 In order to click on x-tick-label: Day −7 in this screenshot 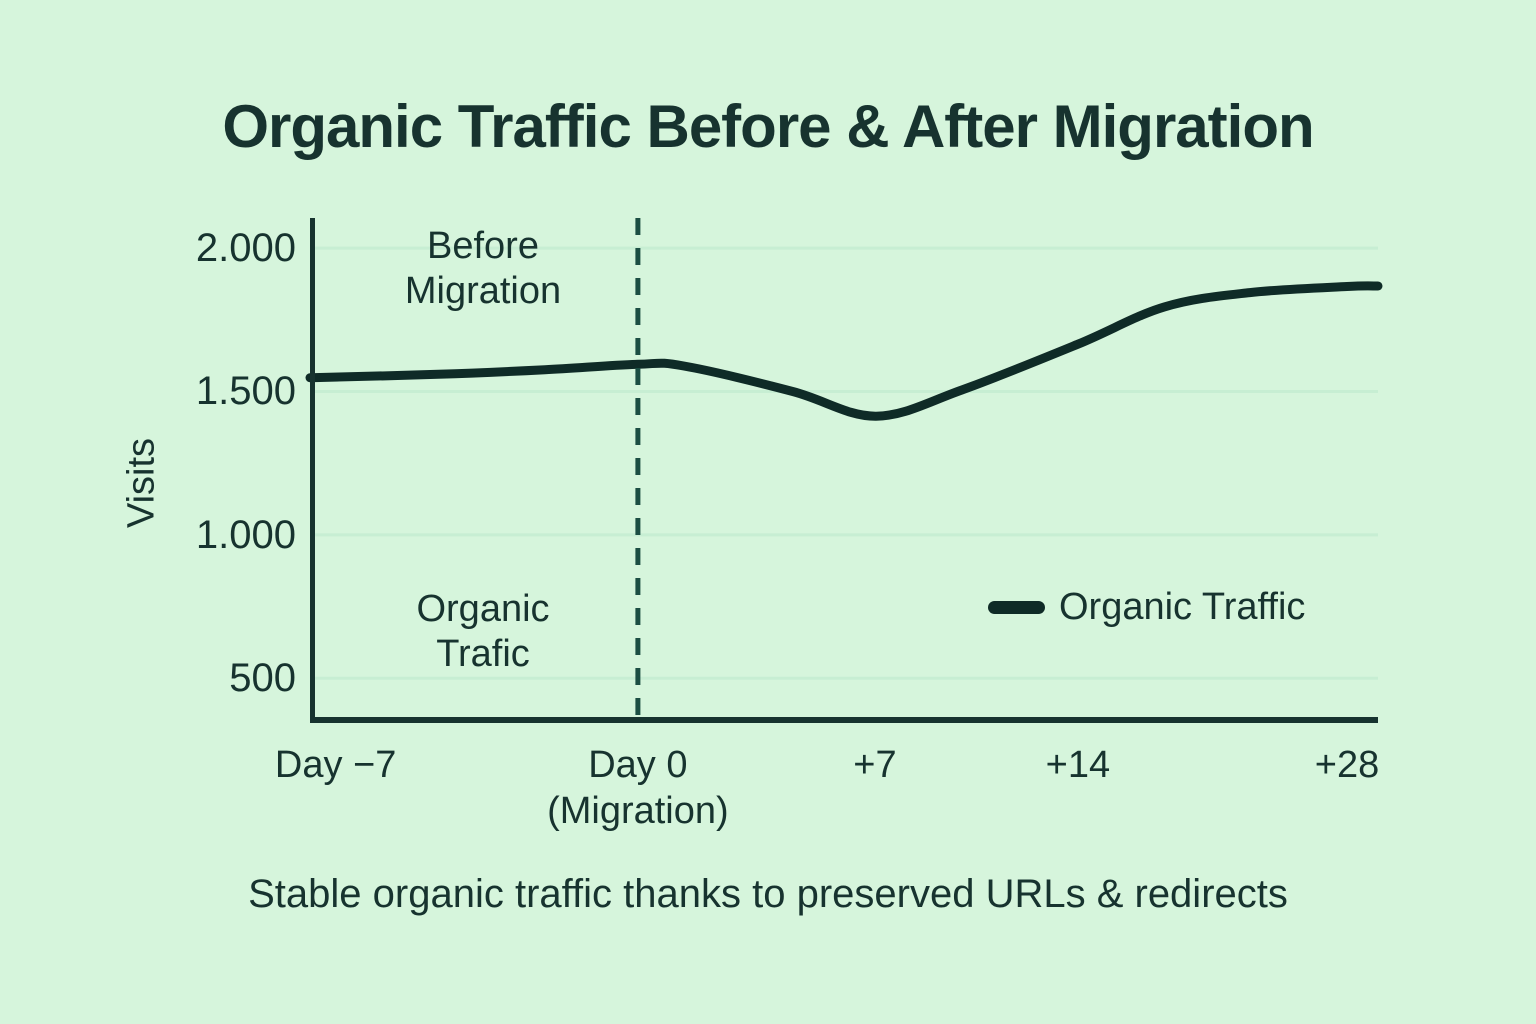, I will do `click(335, 765)`.